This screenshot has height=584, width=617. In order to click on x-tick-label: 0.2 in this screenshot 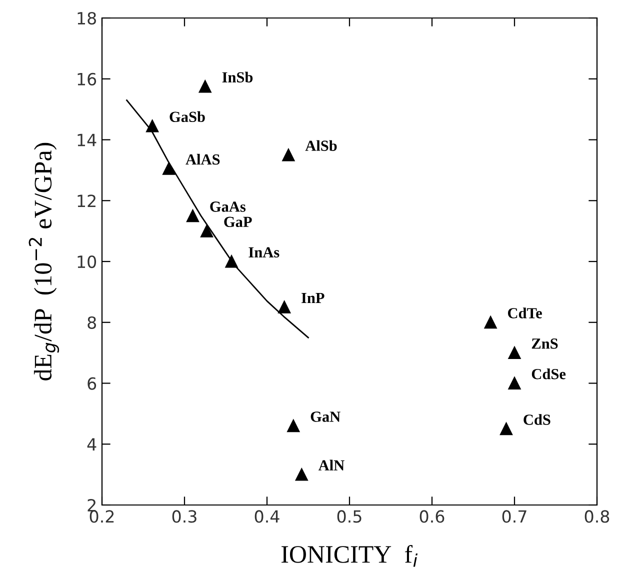, I will do `click(102, 516)`.